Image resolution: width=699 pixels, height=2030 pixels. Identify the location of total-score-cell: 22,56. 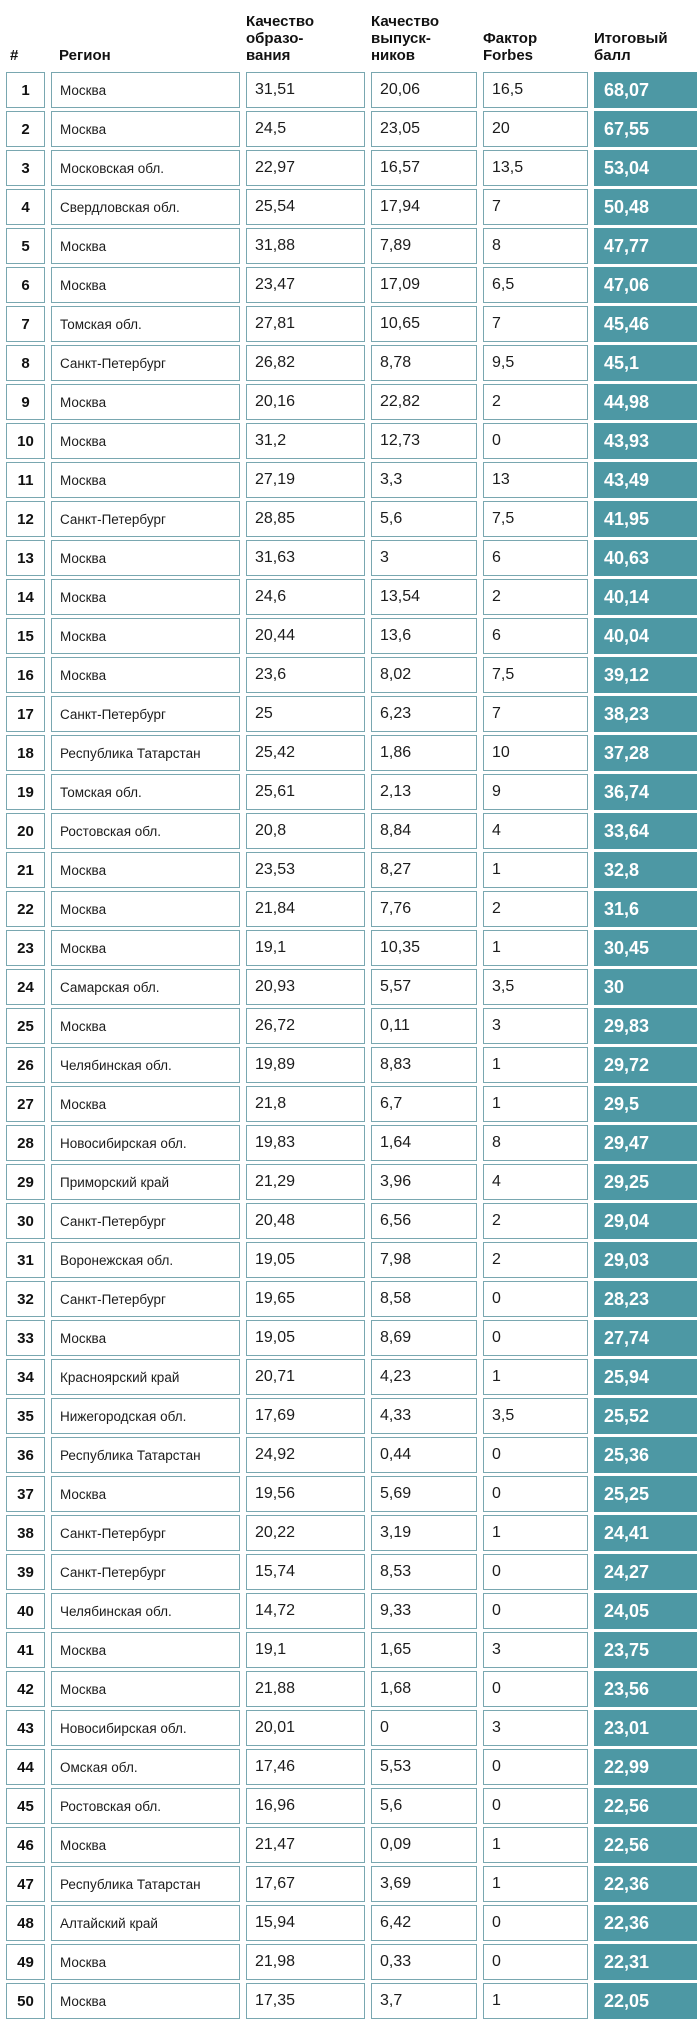
(645, 1806).